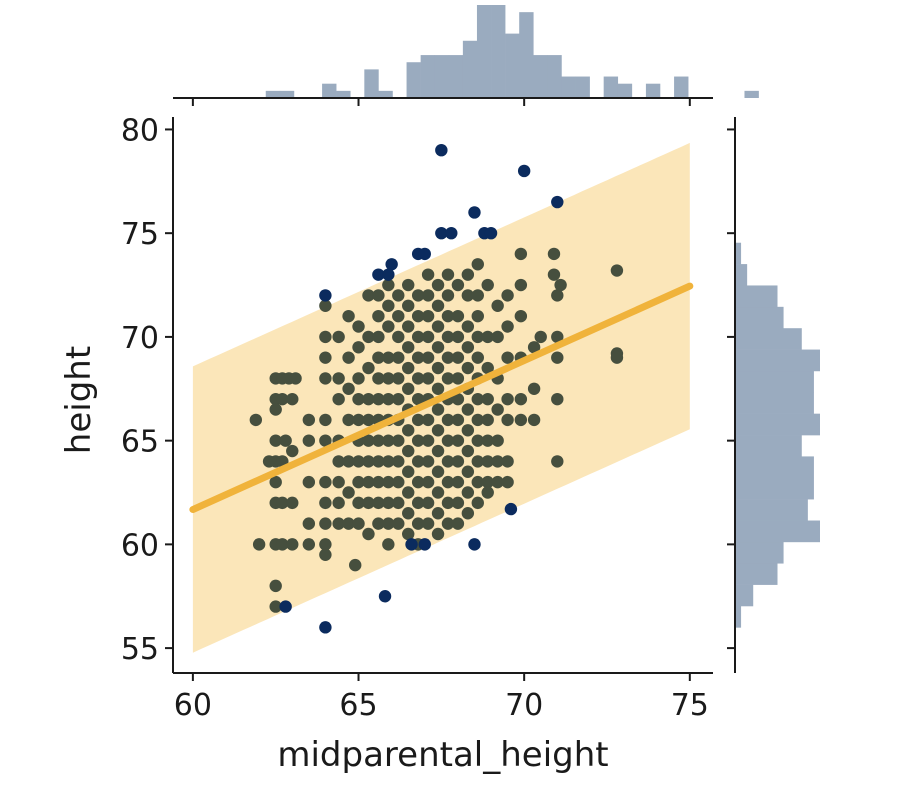  Describe the element at coordinates (140, 130) in the screenshot. I see `y-tick-label: 80` at that location.